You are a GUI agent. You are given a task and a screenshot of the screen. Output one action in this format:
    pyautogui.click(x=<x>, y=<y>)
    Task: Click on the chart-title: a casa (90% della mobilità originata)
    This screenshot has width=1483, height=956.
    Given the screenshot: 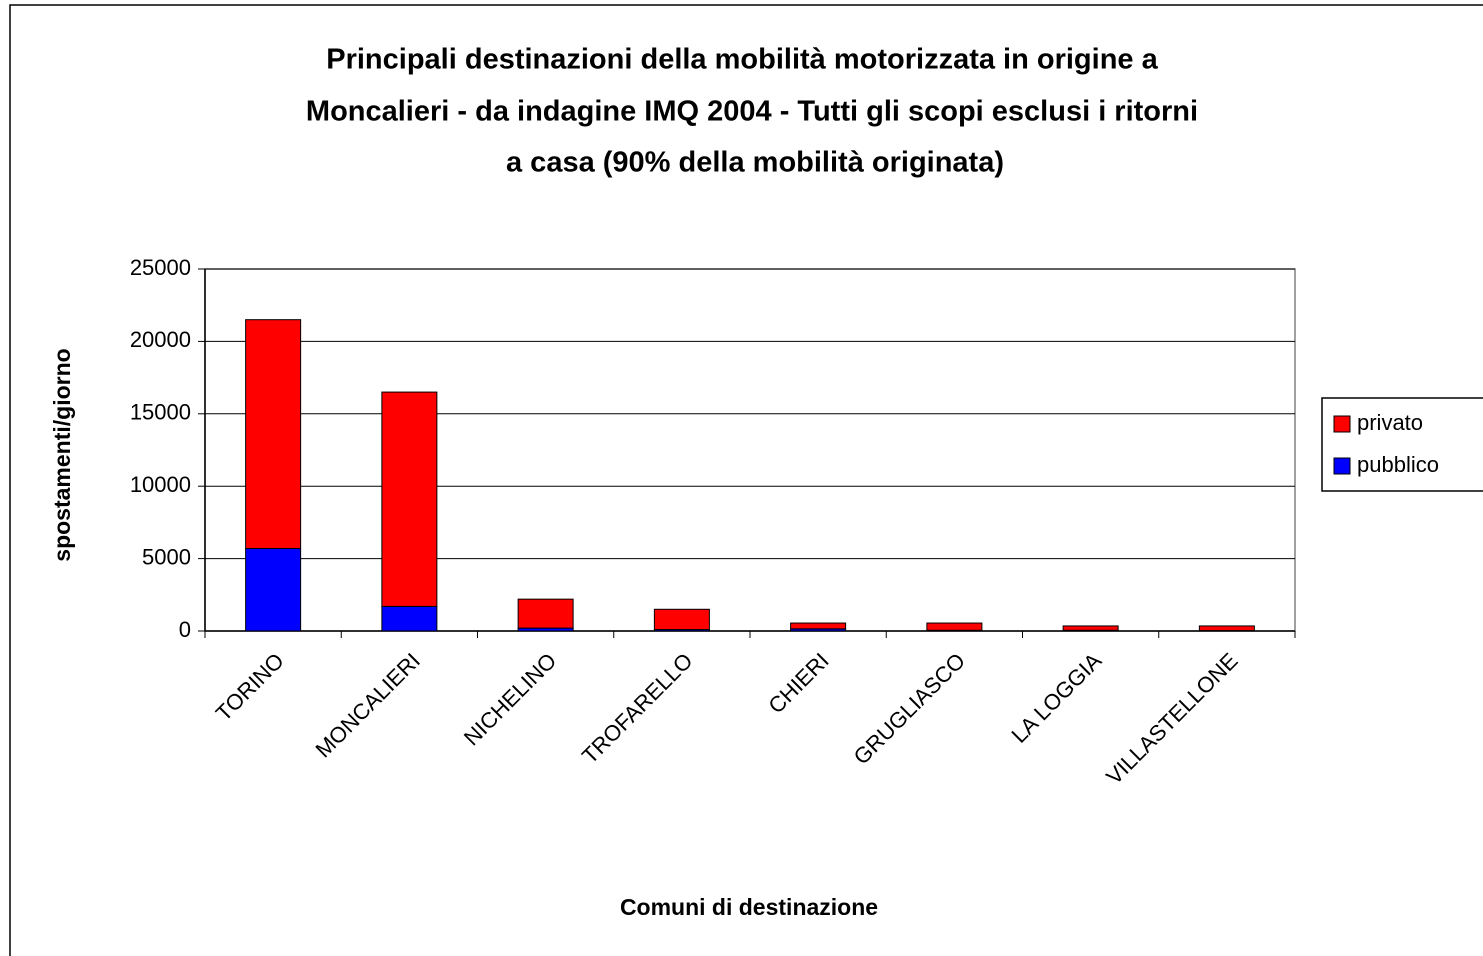 What is the action you would take?
    pyautogui.click(x=755, y=163)
    